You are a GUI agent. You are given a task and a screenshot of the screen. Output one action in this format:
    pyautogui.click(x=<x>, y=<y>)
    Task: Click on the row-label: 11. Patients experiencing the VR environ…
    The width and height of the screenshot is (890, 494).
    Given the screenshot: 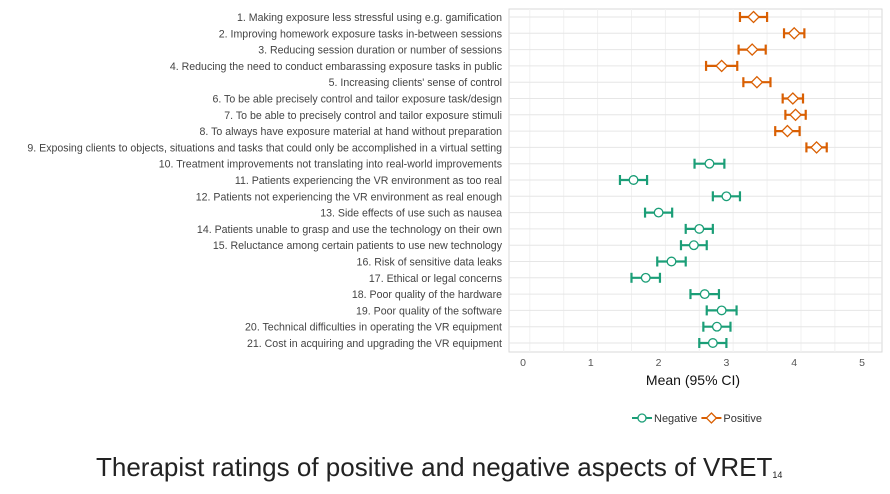 What is the action you would take?
    pyautogui.click(x=368, y=181)
    